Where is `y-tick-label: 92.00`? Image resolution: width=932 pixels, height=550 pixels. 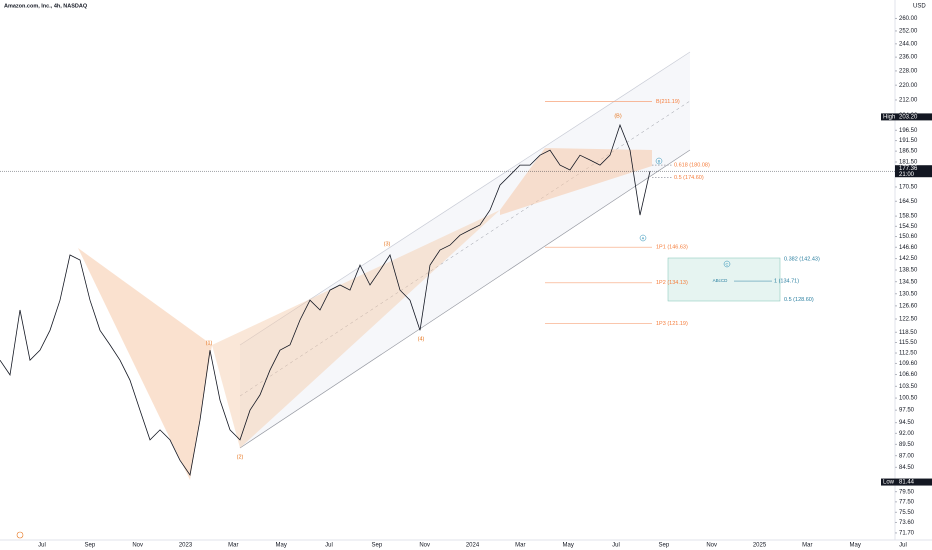
y-tick-label: 92.00 is located at coordinates (907, 434).